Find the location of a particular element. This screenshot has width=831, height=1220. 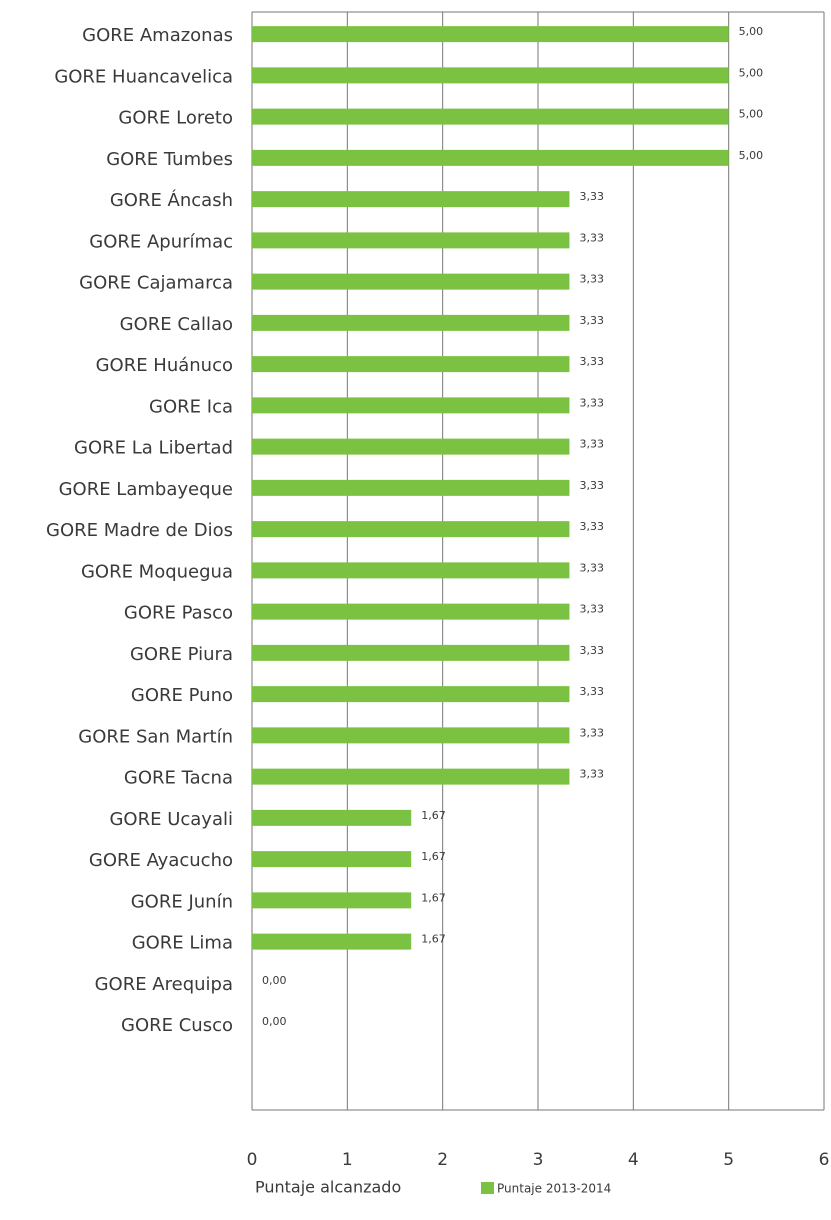

x-tick-label: 3 is located at coordinates (538, 1160).